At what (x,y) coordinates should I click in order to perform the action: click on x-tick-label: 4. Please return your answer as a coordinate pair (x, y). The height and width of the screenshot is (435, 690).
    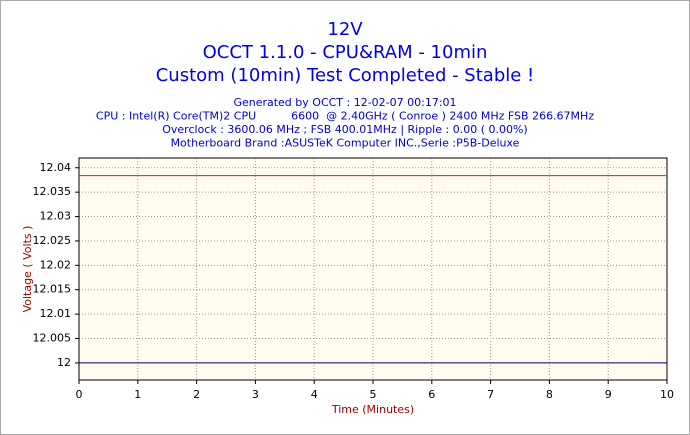
    Looking at the image, I should click on (314, 394).